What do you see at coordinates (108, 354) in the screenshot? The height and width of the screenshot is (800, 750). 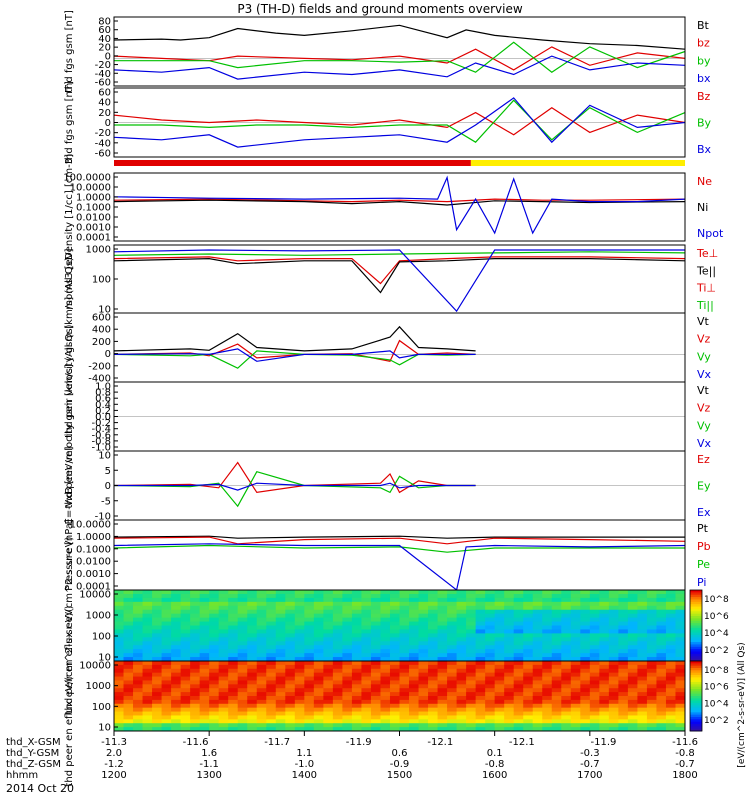 I see `y-tick-label: 0` at bounding box center [108, 354].